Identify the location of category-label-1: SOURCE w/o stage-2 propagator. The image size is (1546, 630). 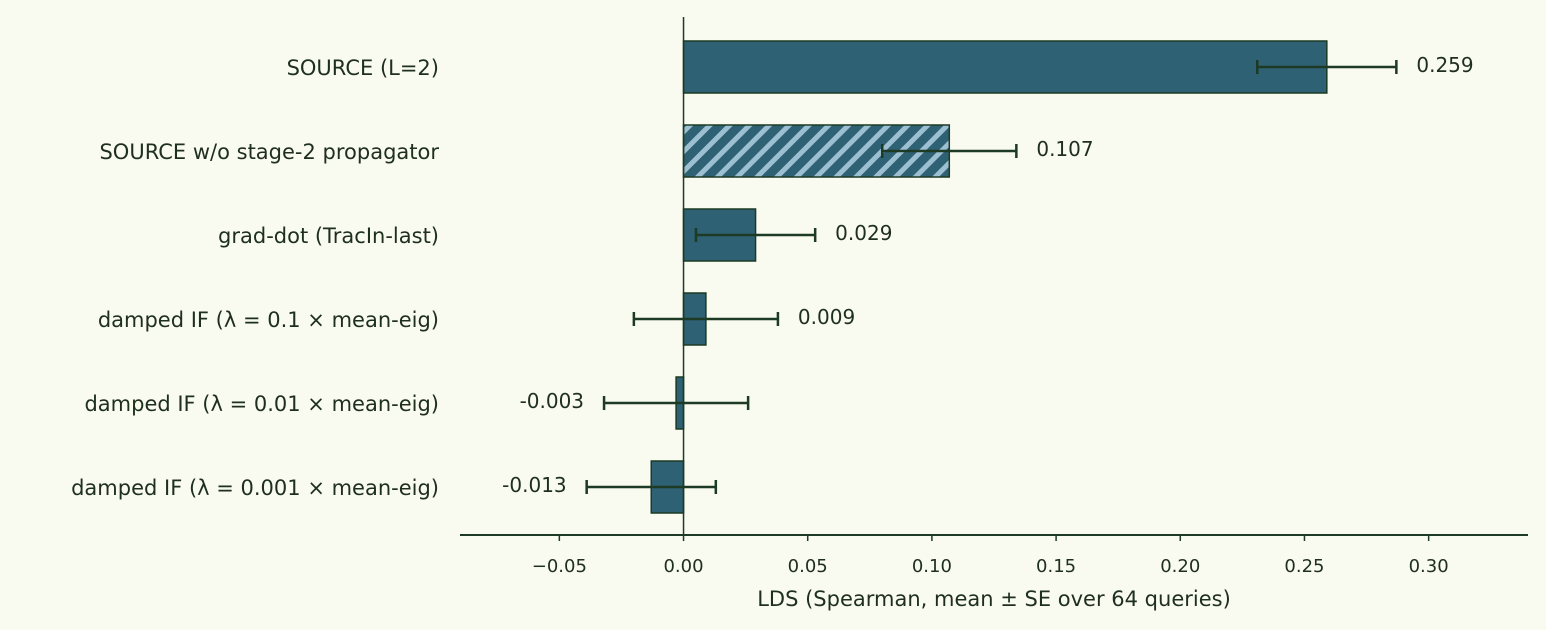
(269, 152).